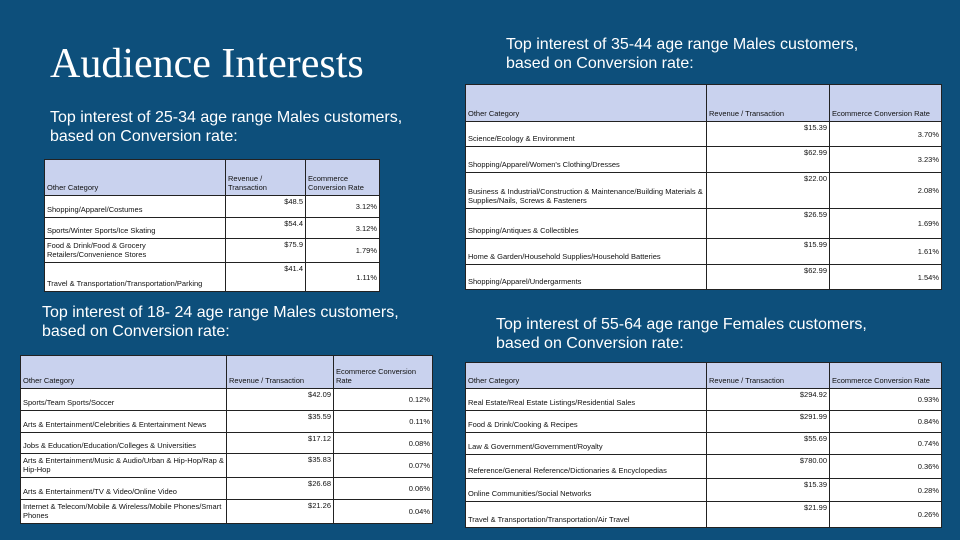 The height and width of the screenshot is (540, 960). Describe the element at coordinates (885, 514) in the screenshot. I see `table-cell: 0.26%` at that location.